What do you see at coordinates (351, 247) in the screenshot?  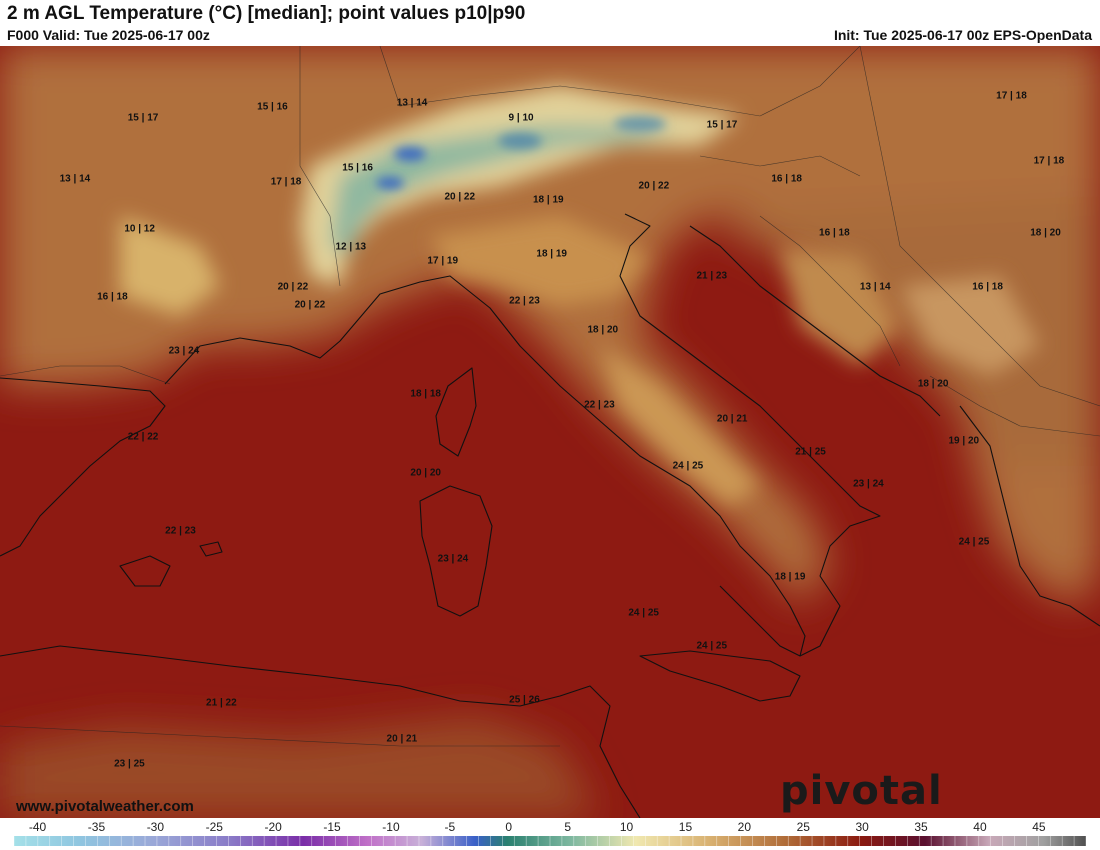 I see `point-value-label: 12 | 13` at bounding box center [351, 247].